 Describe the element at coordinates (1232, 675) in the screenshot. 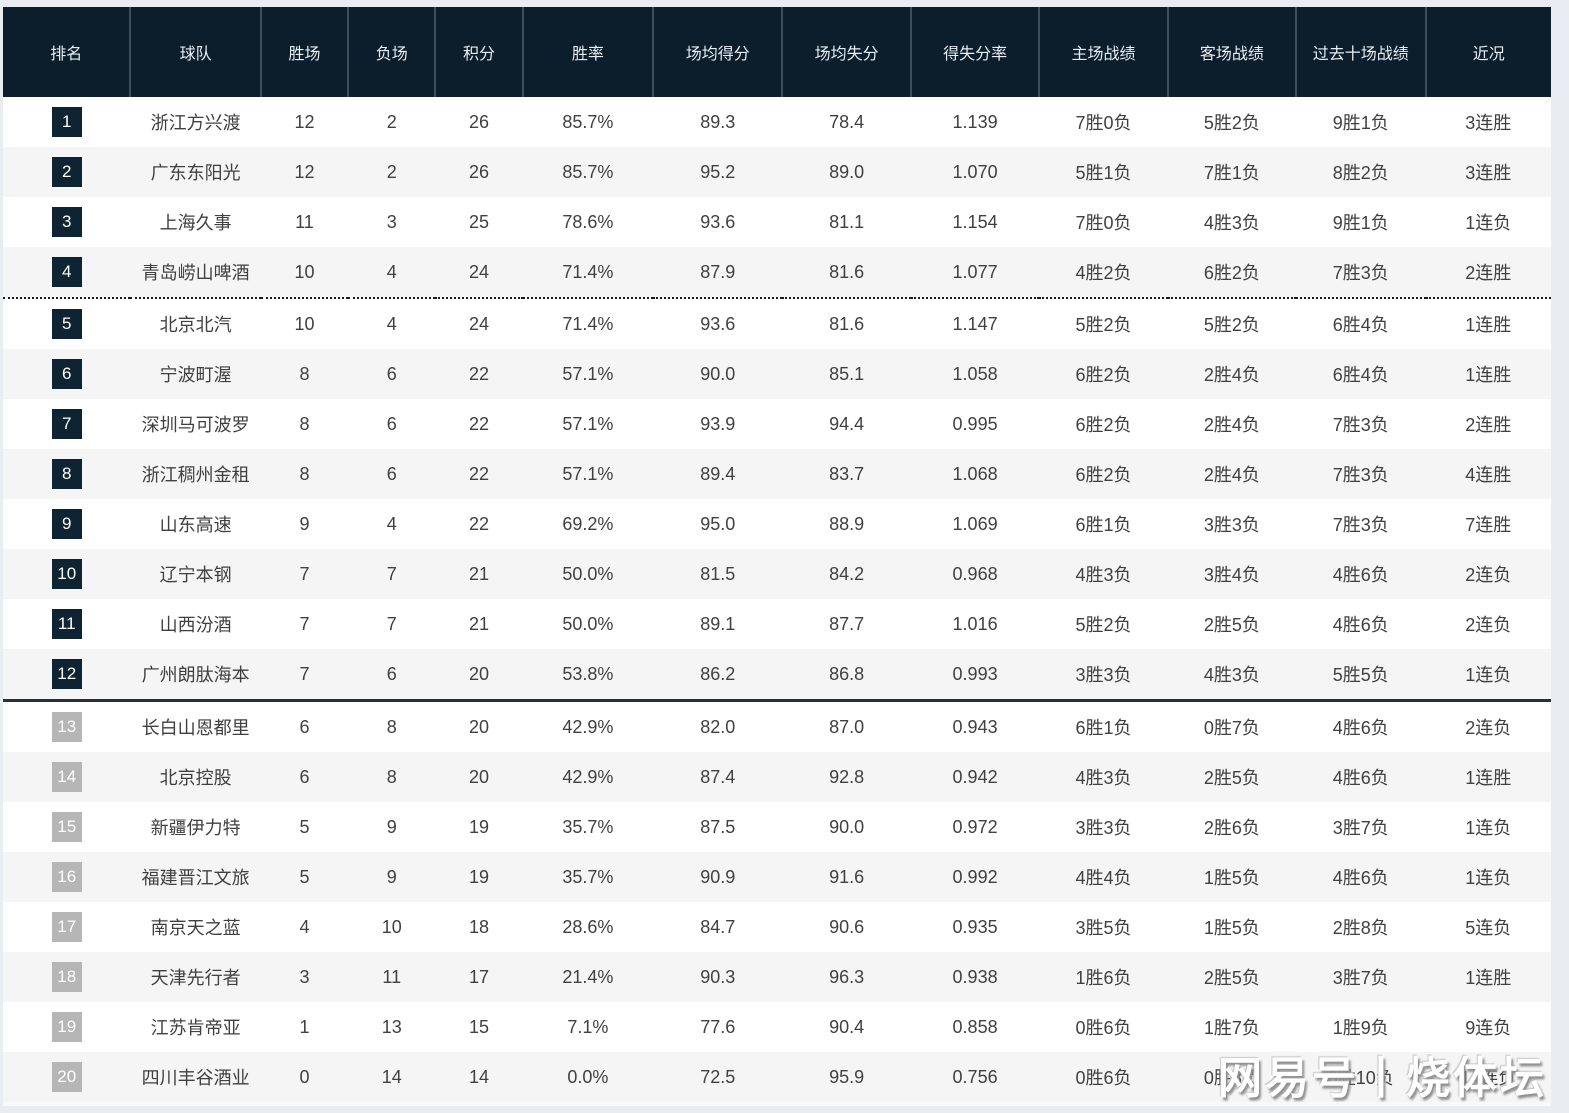

I see `cell-away: 4胜3负` at that location.